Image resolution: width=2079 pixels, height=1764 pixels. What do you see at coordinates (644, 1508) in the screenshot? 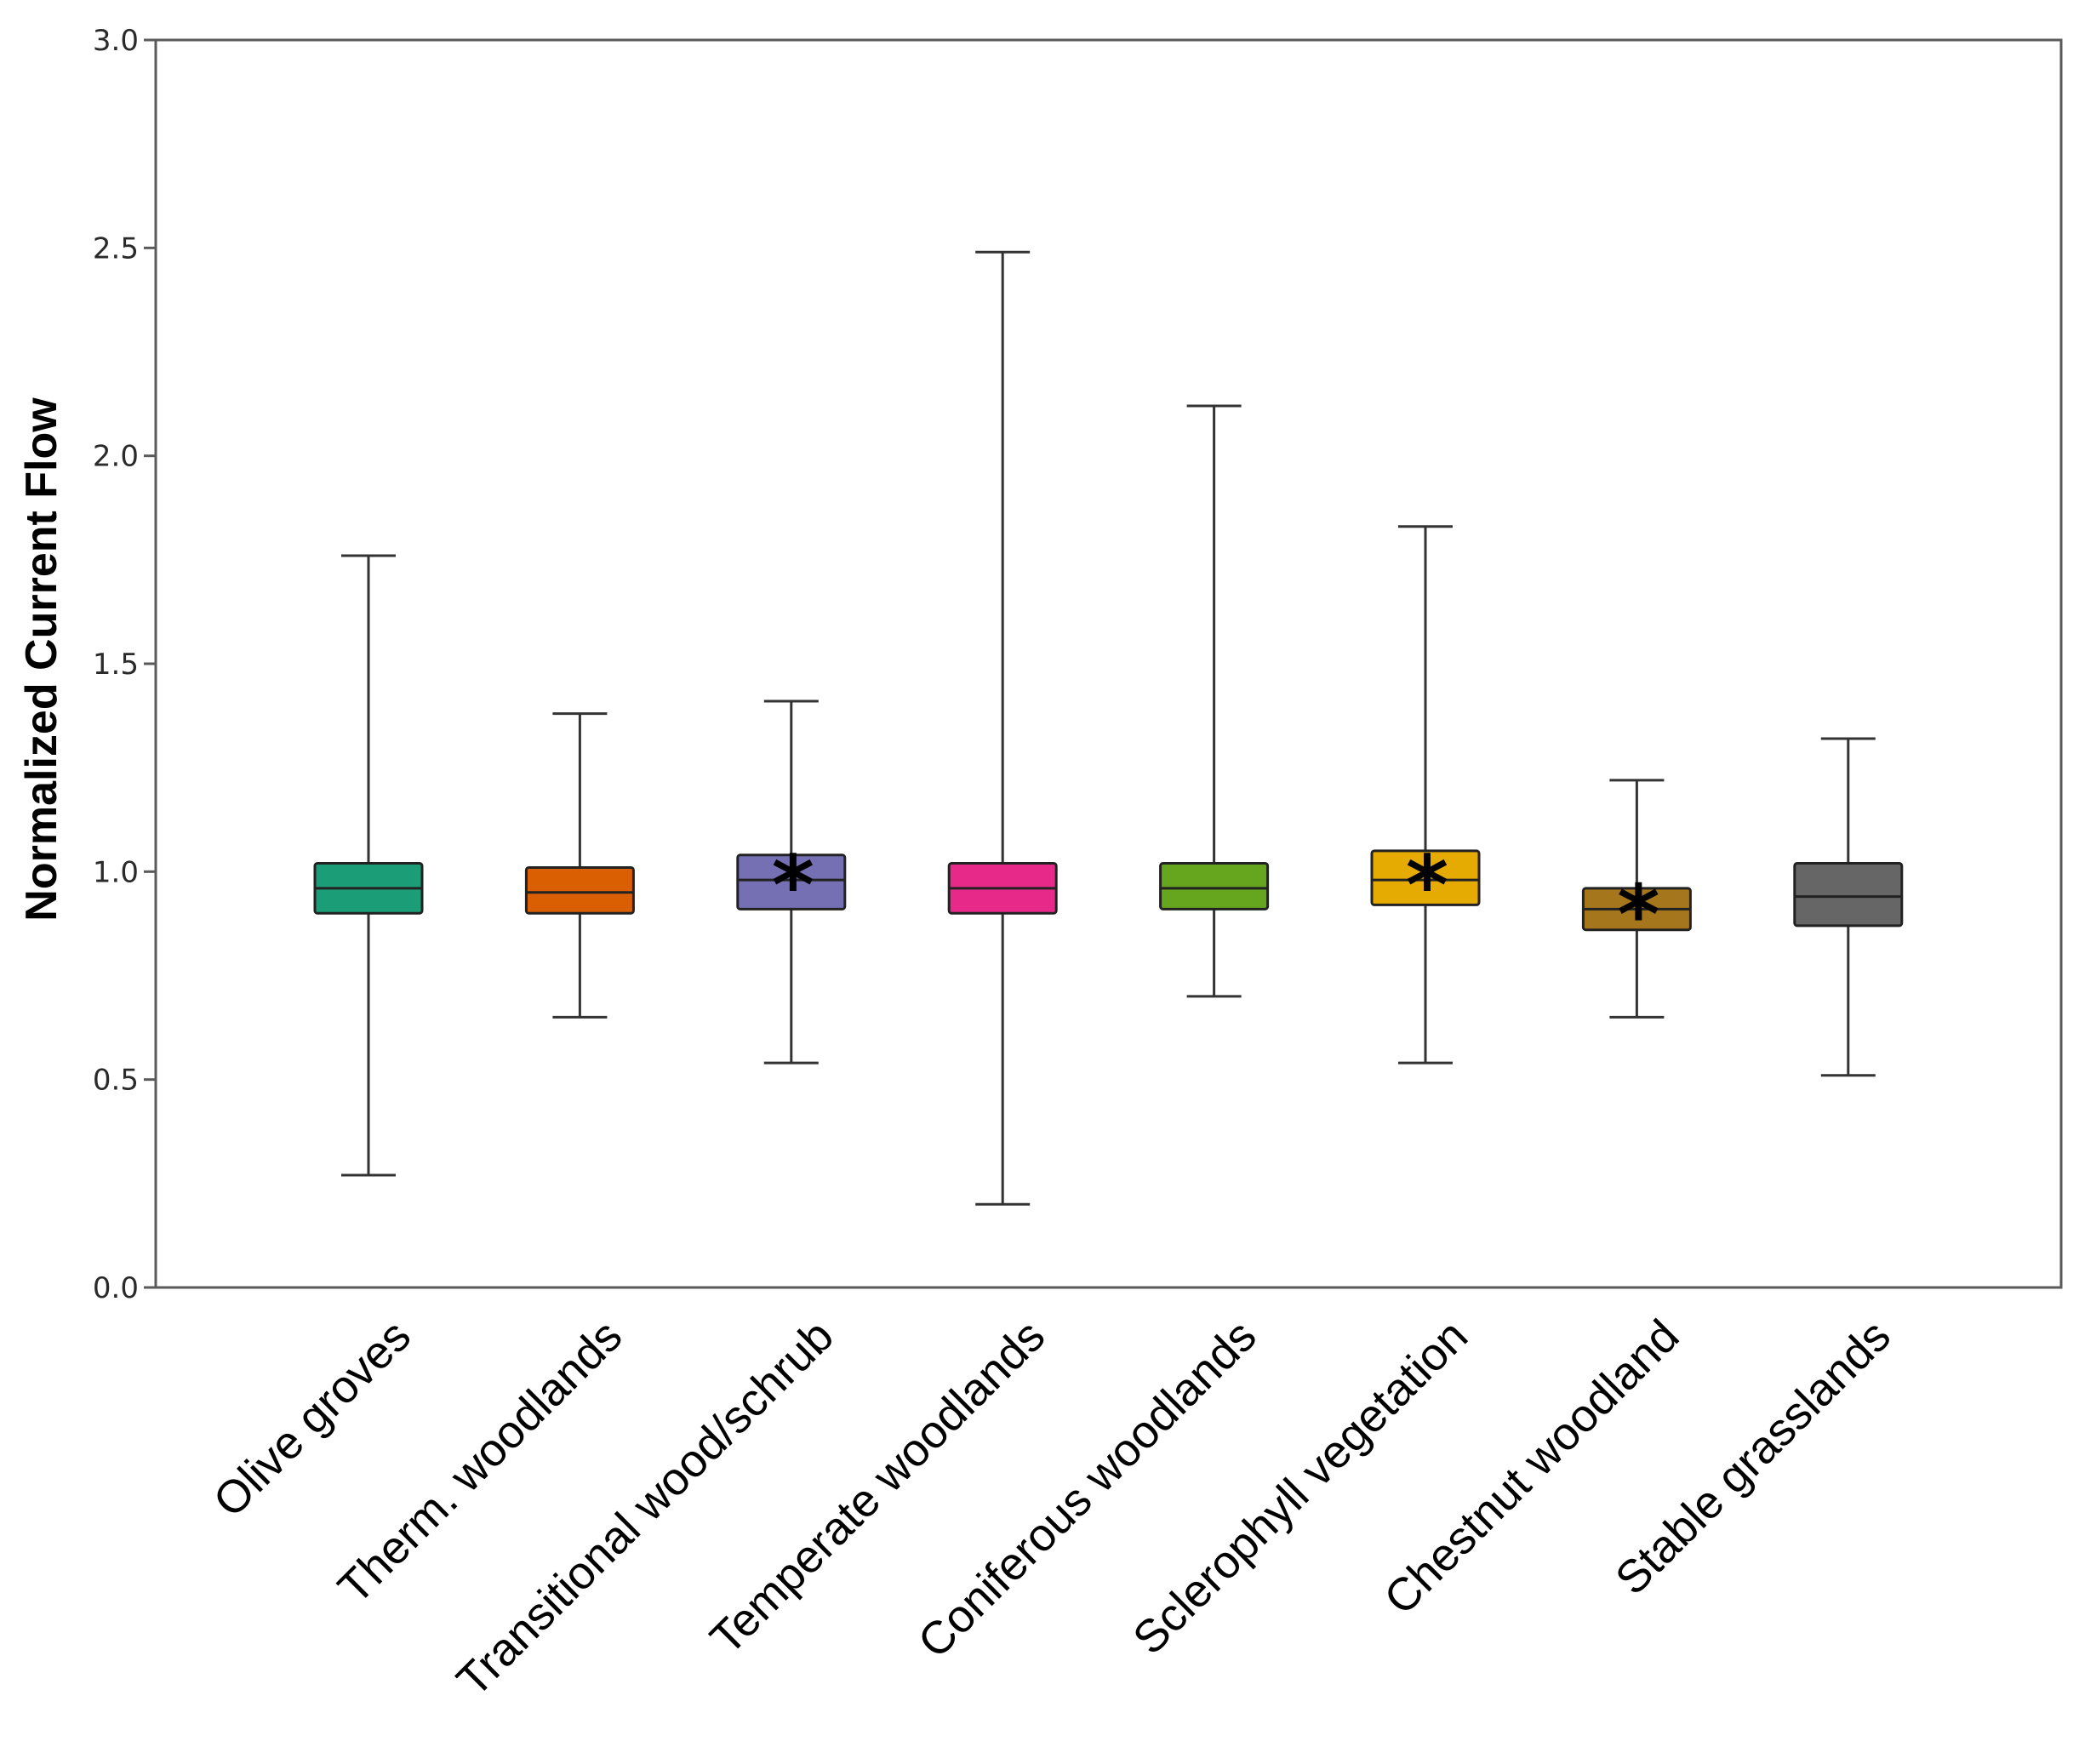
I see `x-category-label: Transitional wood/schrub` at bounding box center [644, 1508].